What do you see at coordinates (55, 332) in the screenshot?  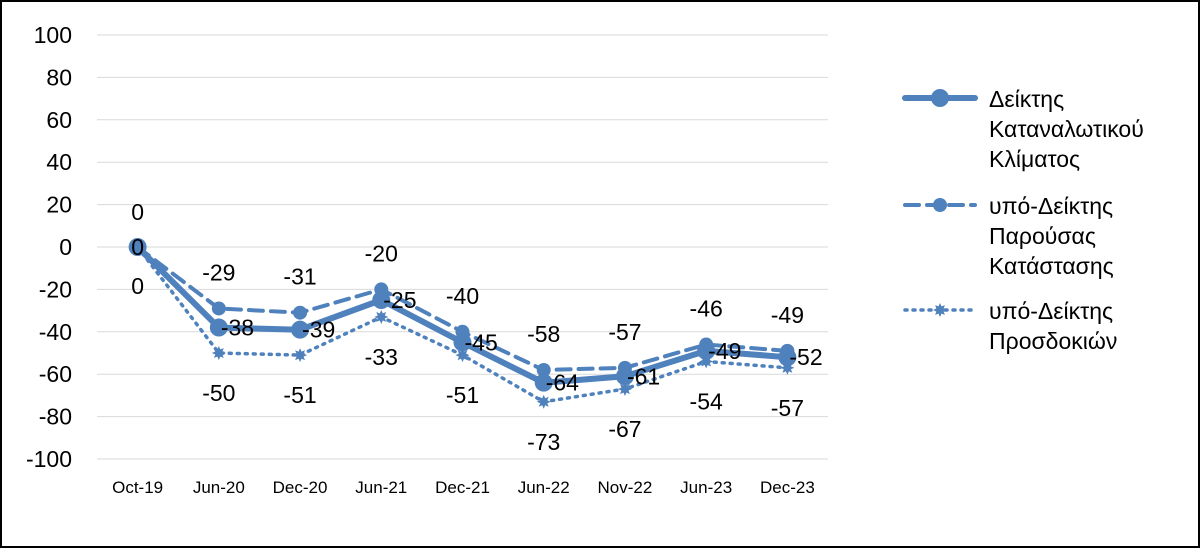 I see `y-tick-label: -40` at bounding box center [55, 332].